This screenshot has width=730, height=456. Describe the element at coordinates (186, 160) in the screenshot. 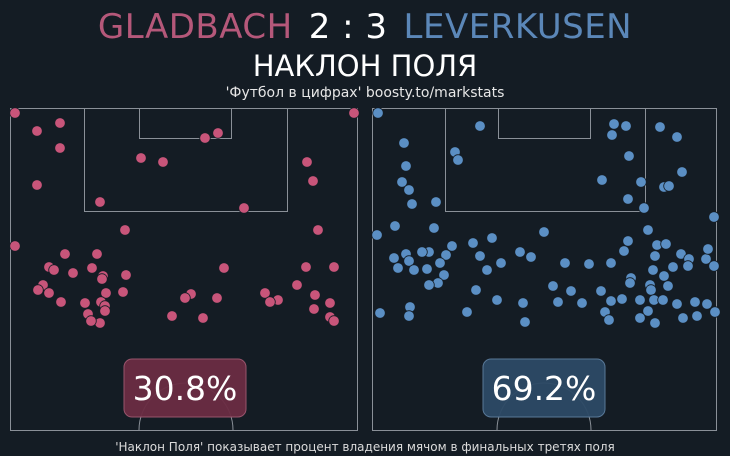

I see `home-penalty-box` at that location.